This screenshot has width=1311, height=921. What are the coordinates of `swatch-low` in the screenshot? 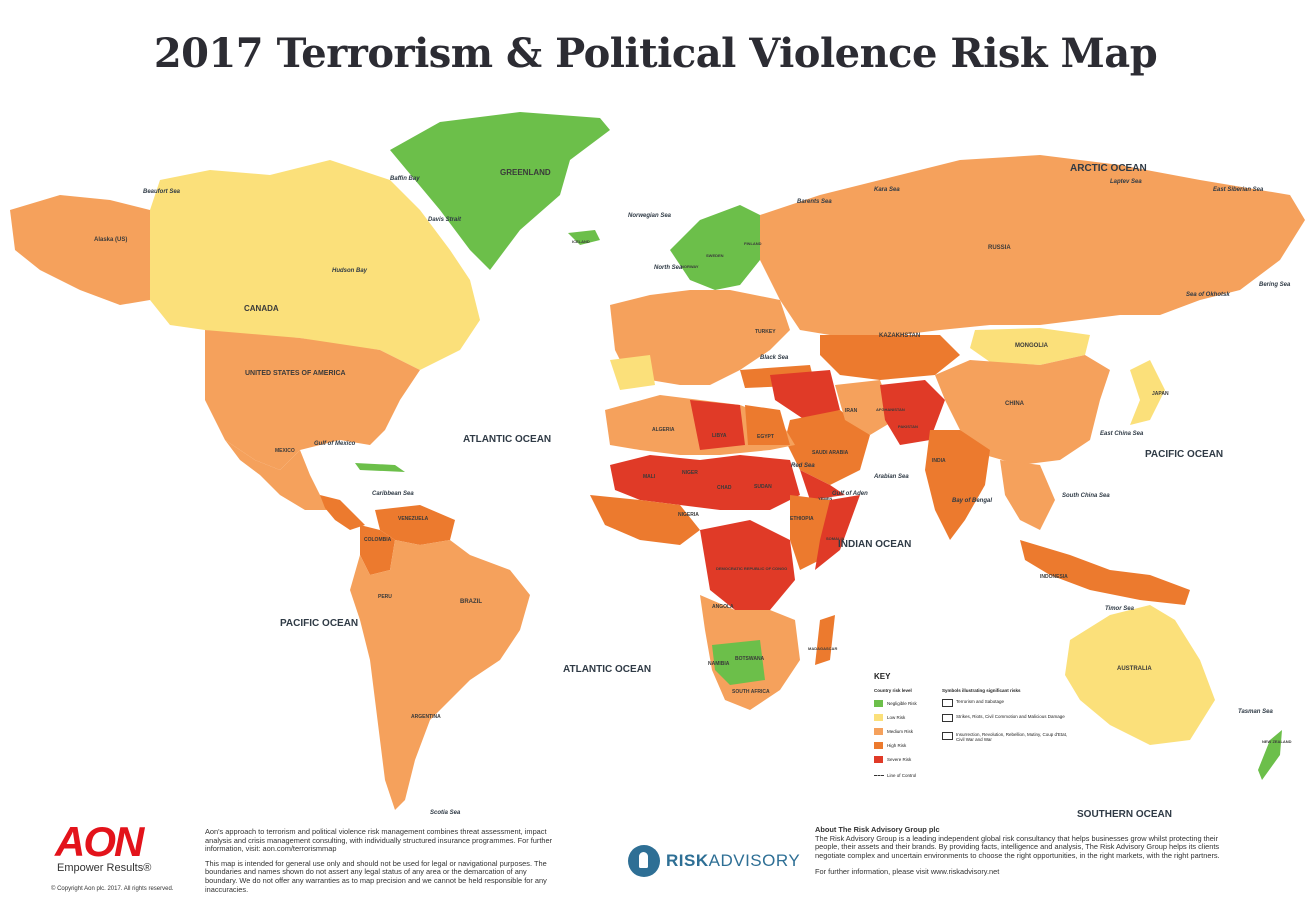 It's located at (878, 717).